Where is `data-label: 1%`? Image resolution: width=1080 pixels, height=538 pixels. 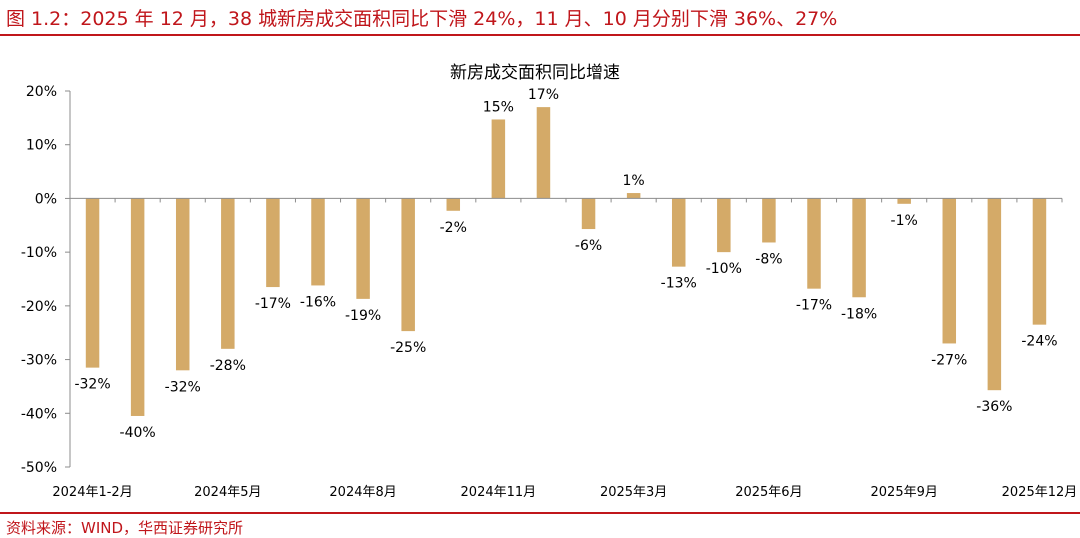
data-label: 1% is located at coordinates (634, 181).